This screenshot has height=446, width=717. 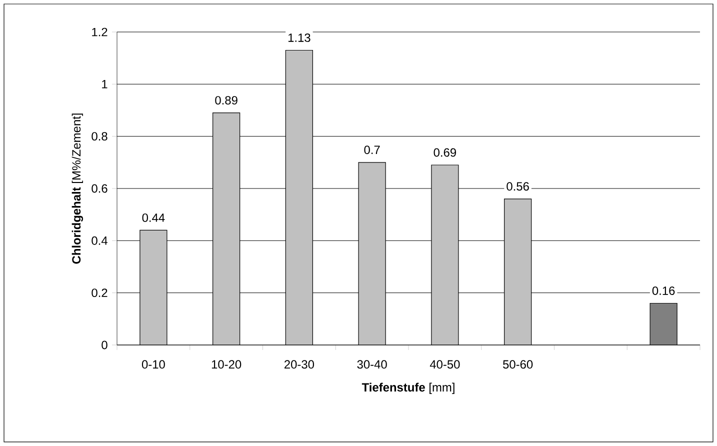 What do you see at coordinates (100, 32) in the screenshot?
I see `y-tick-label: 1.2` at bounding box center [100, 32].